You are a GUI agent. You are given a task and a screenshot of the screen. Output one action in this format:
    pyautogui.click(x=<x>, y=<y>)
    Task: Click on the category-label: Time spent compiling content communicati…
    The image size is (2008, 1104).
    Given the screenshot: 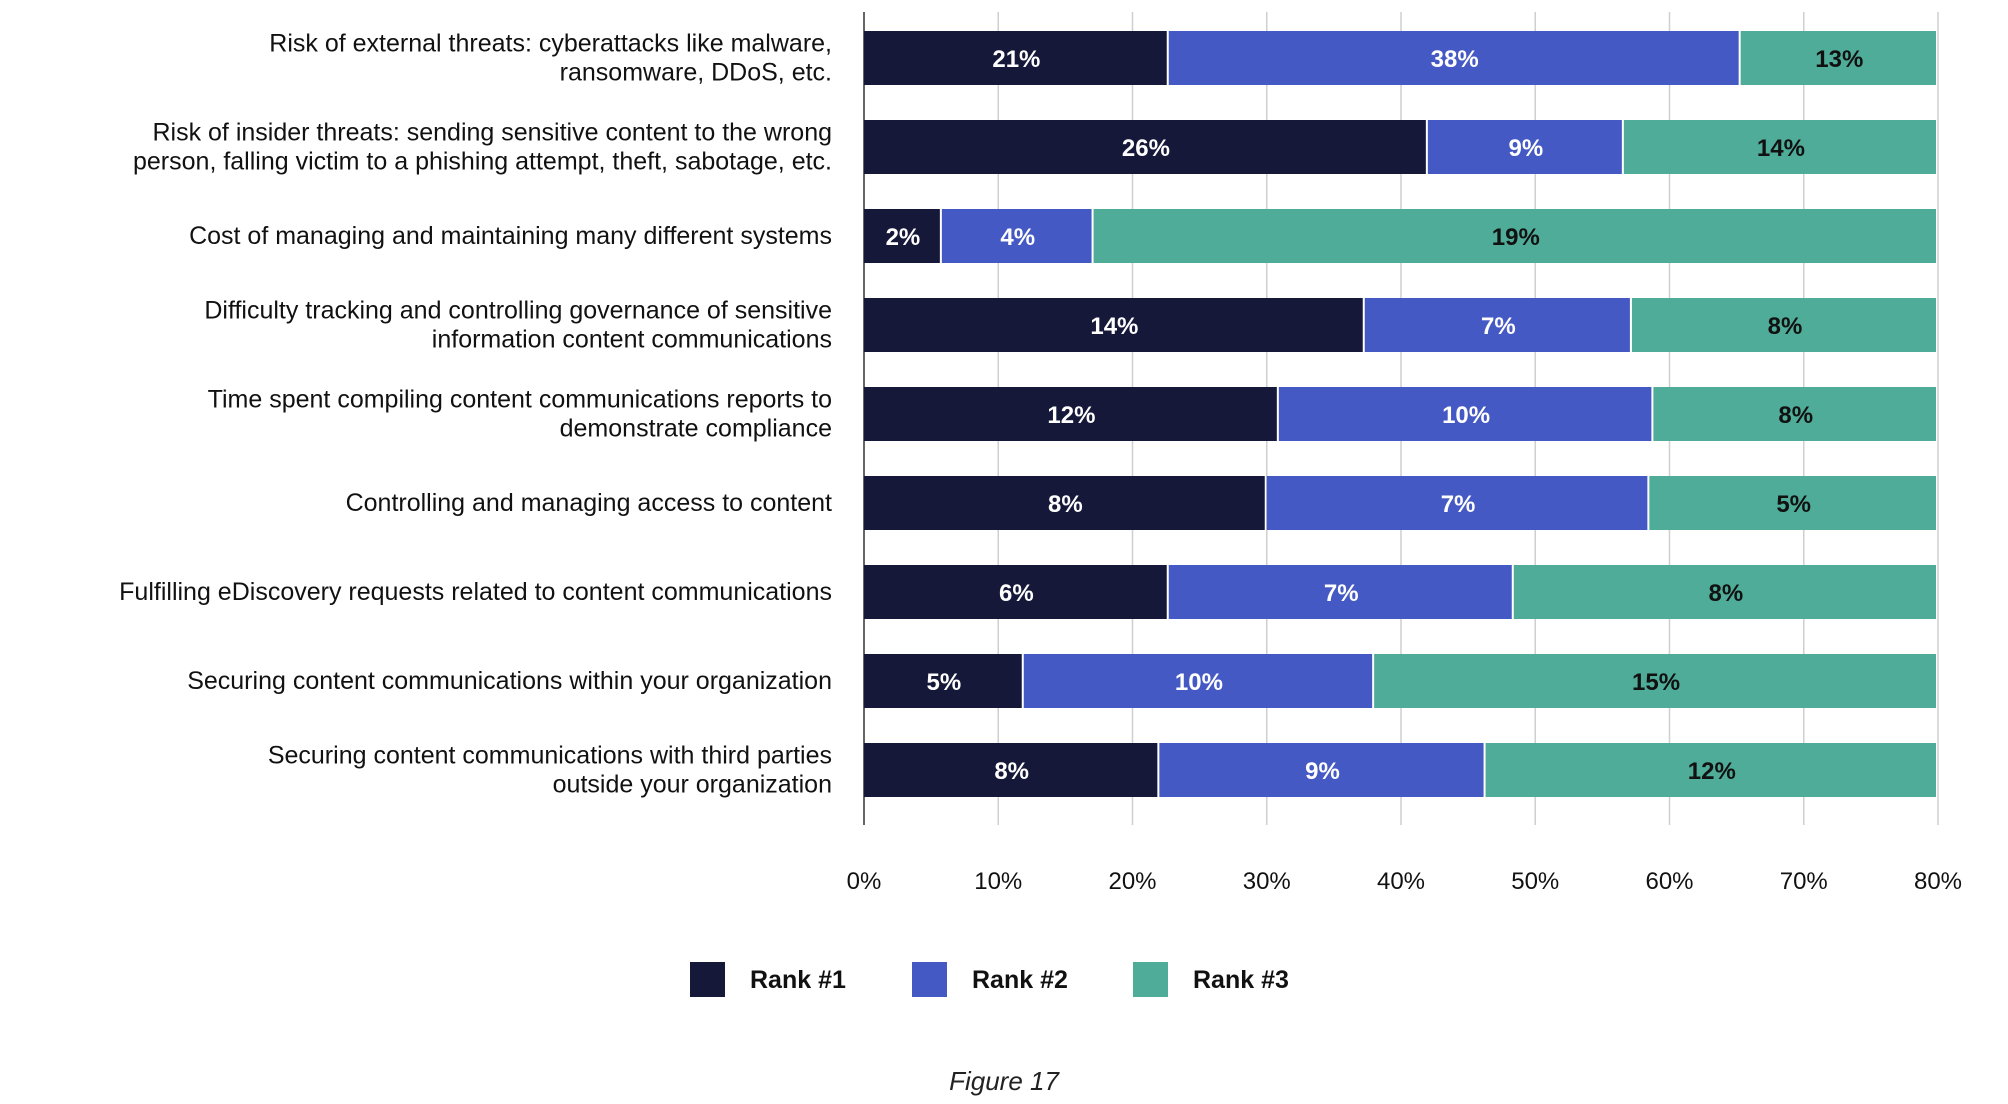 What is the action you would take?
    pyautogui.click(x=520, y=400)
    